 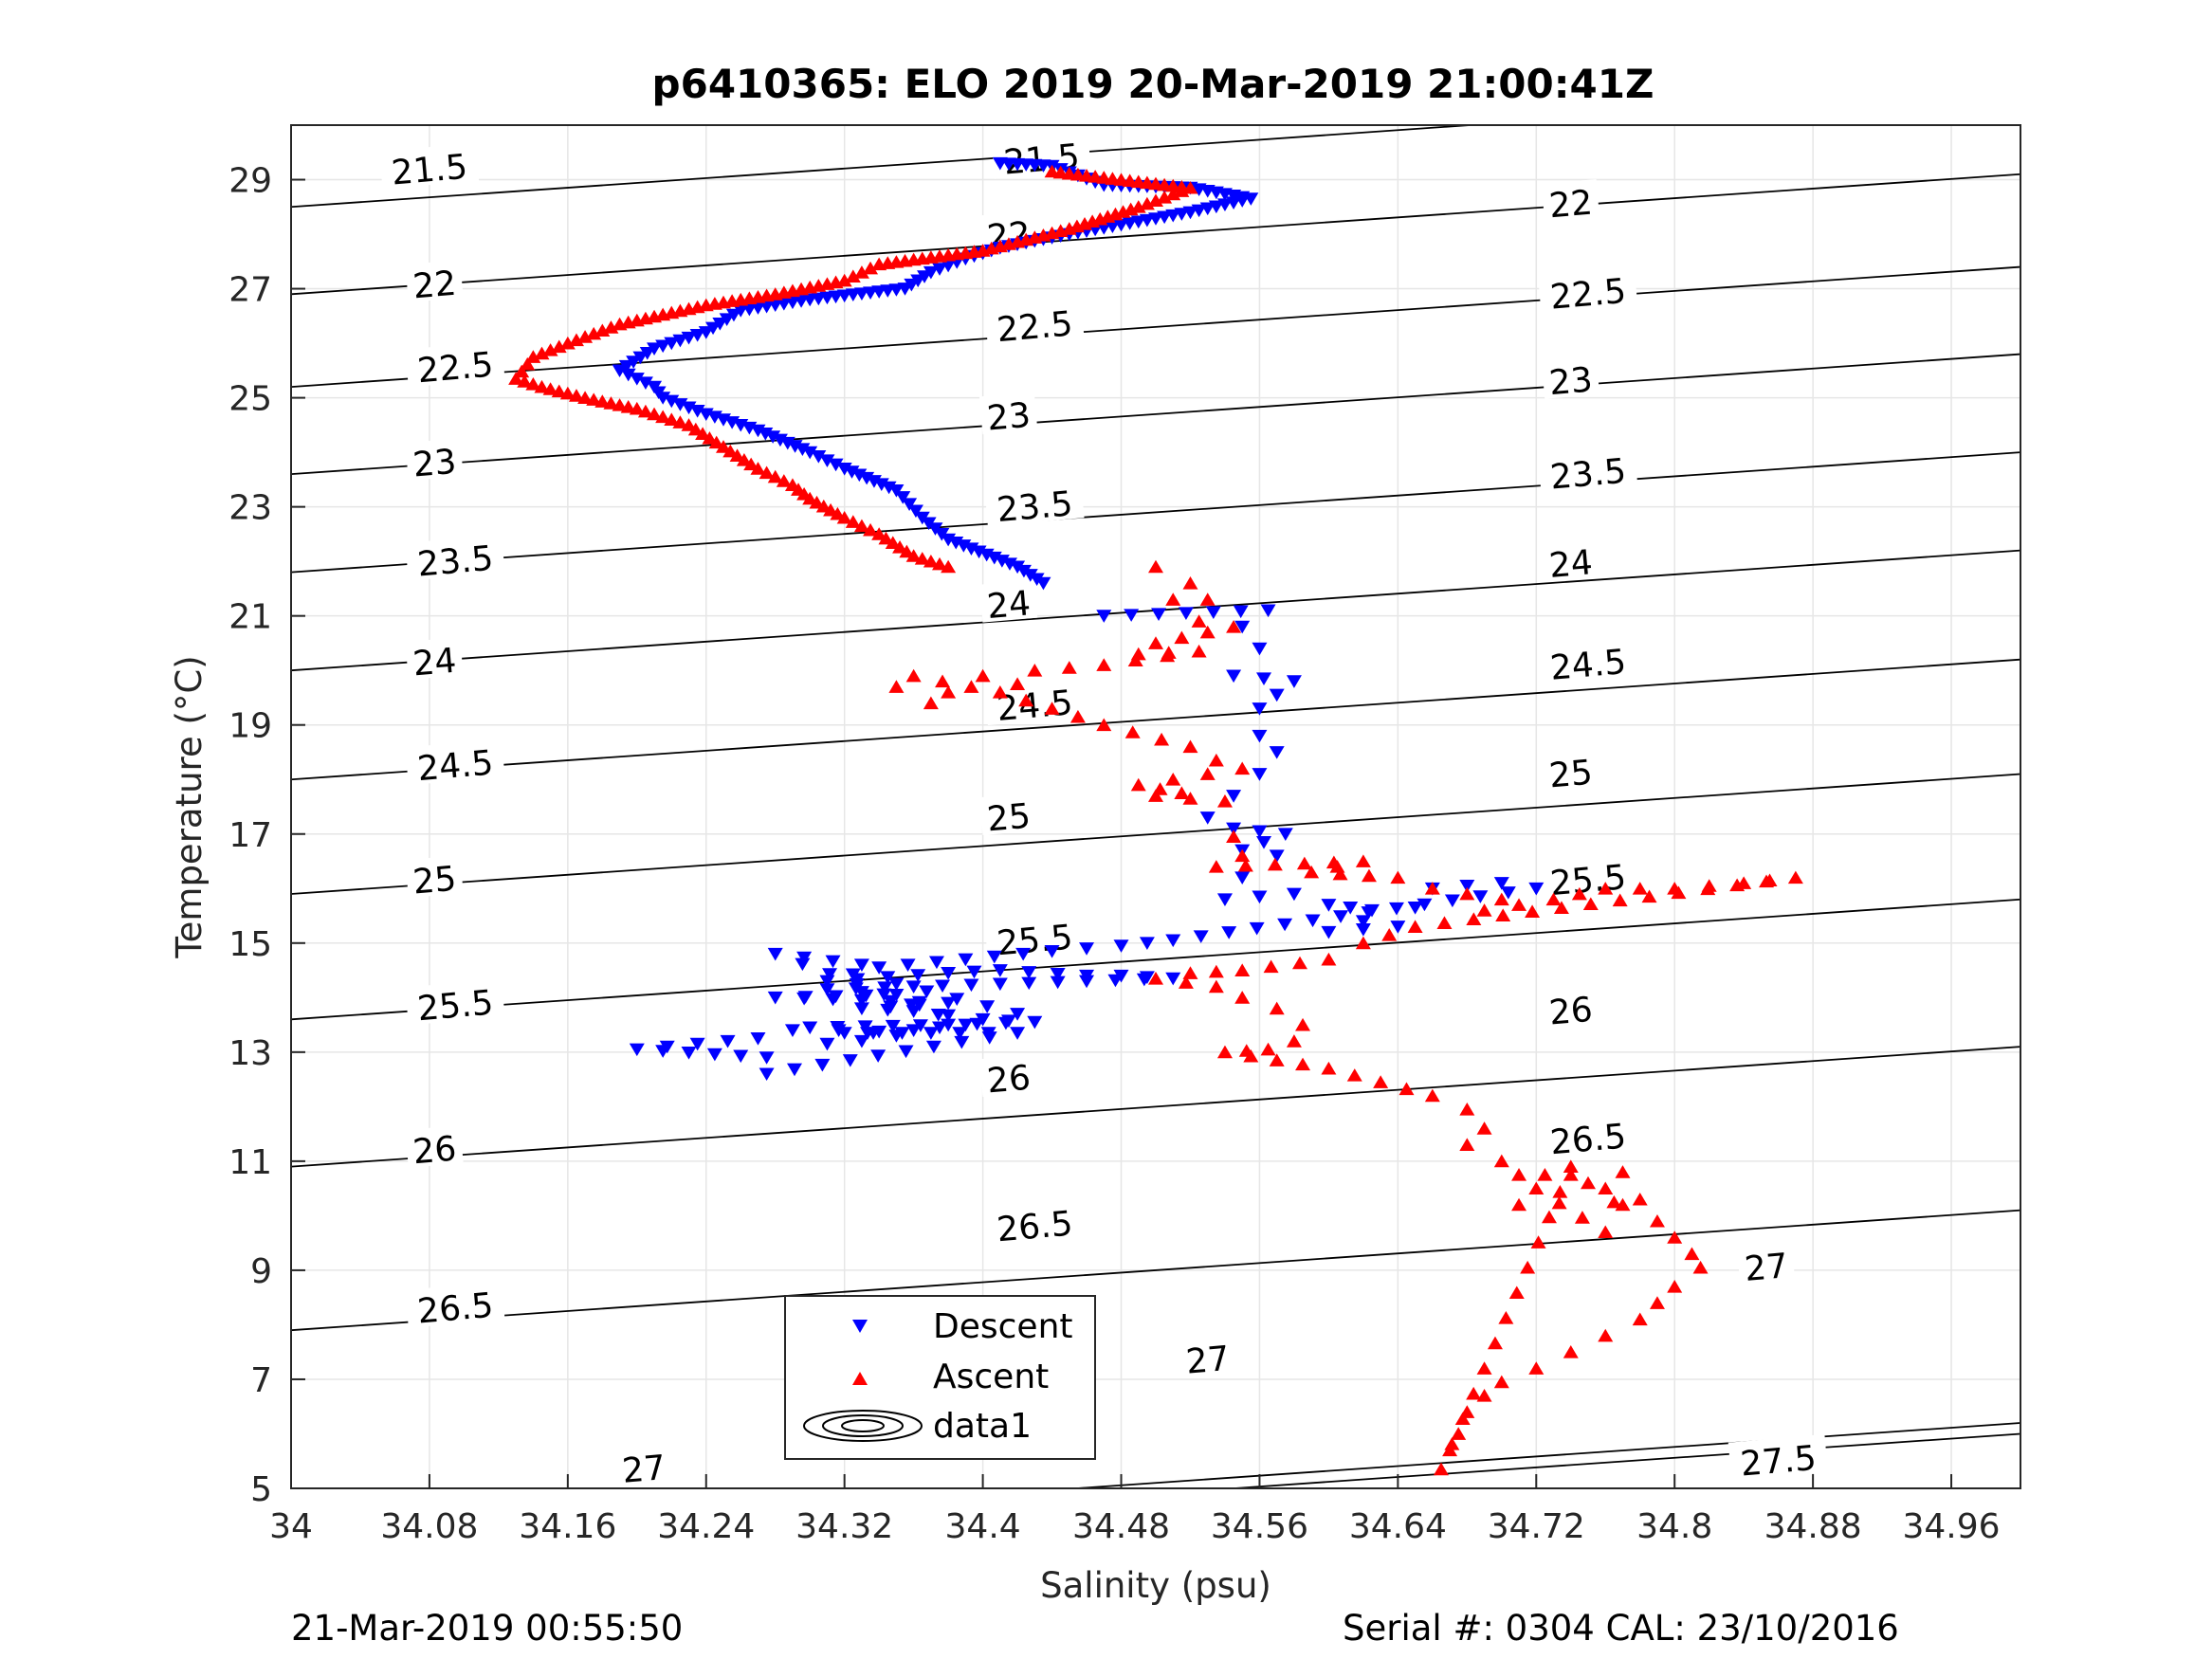 What do you see at coordinates (844, 1526) in the screenshot?
I see `x-tick-label: 34.32` at bounding box center [844, 1526].